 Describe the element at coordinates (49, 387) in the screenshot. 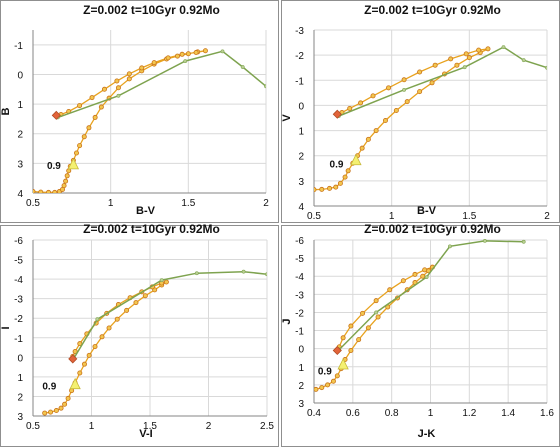

I see `annotation-label: 0.9` at that location.